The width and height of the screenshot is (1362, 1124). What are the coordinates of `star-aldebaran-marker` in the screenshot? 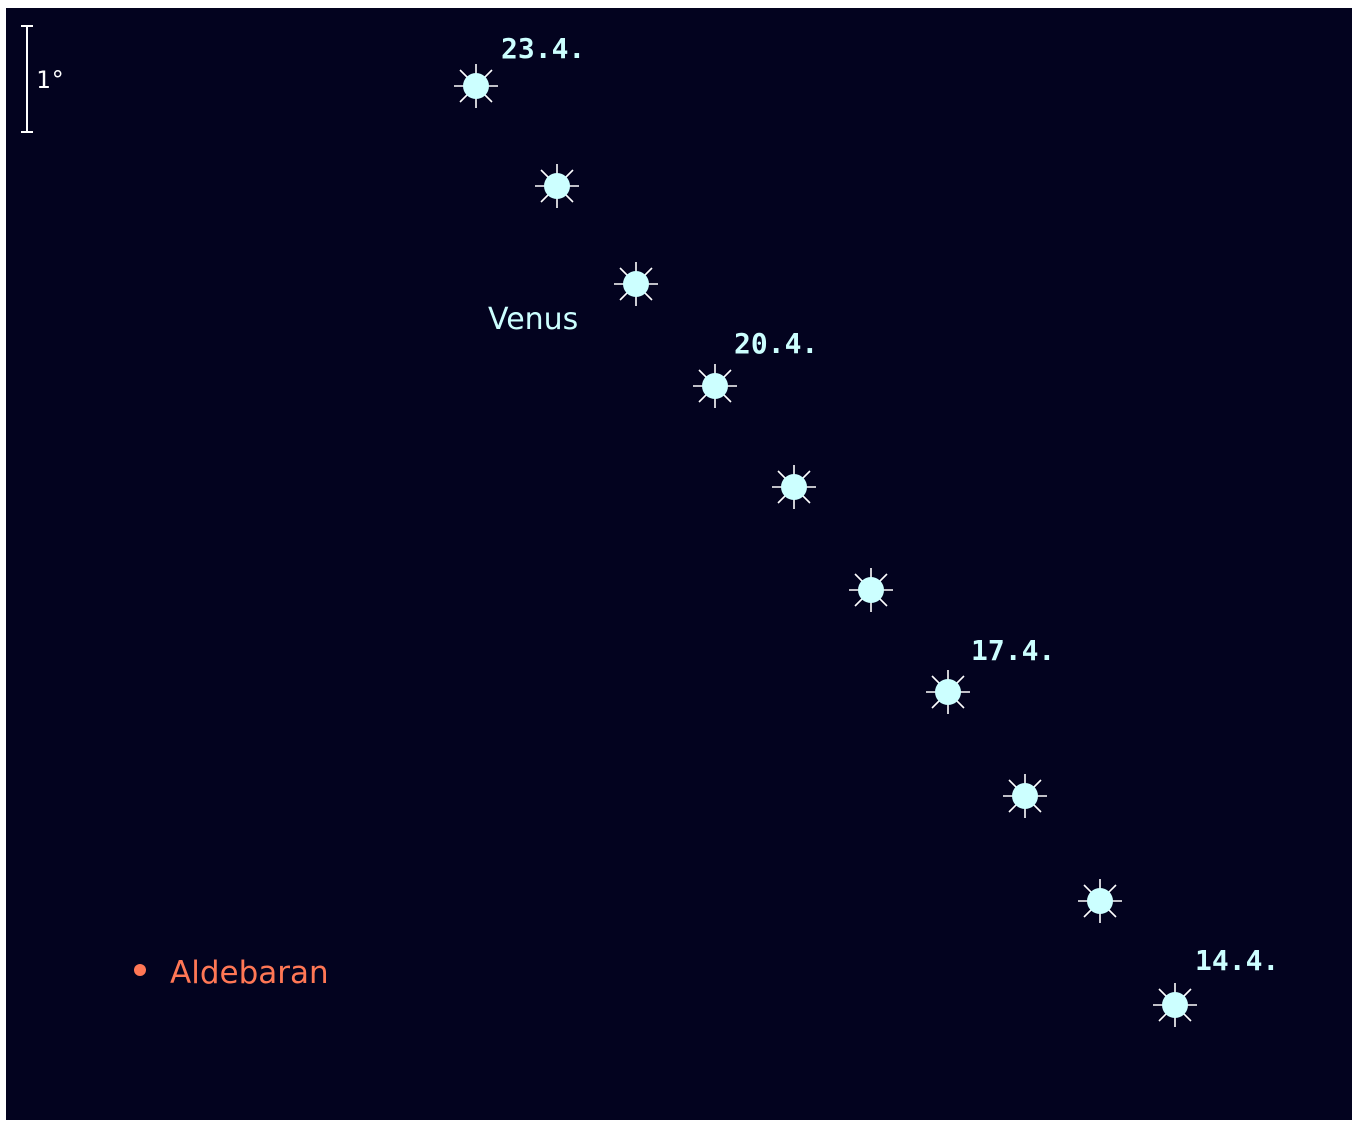 It's located at (140, 970).